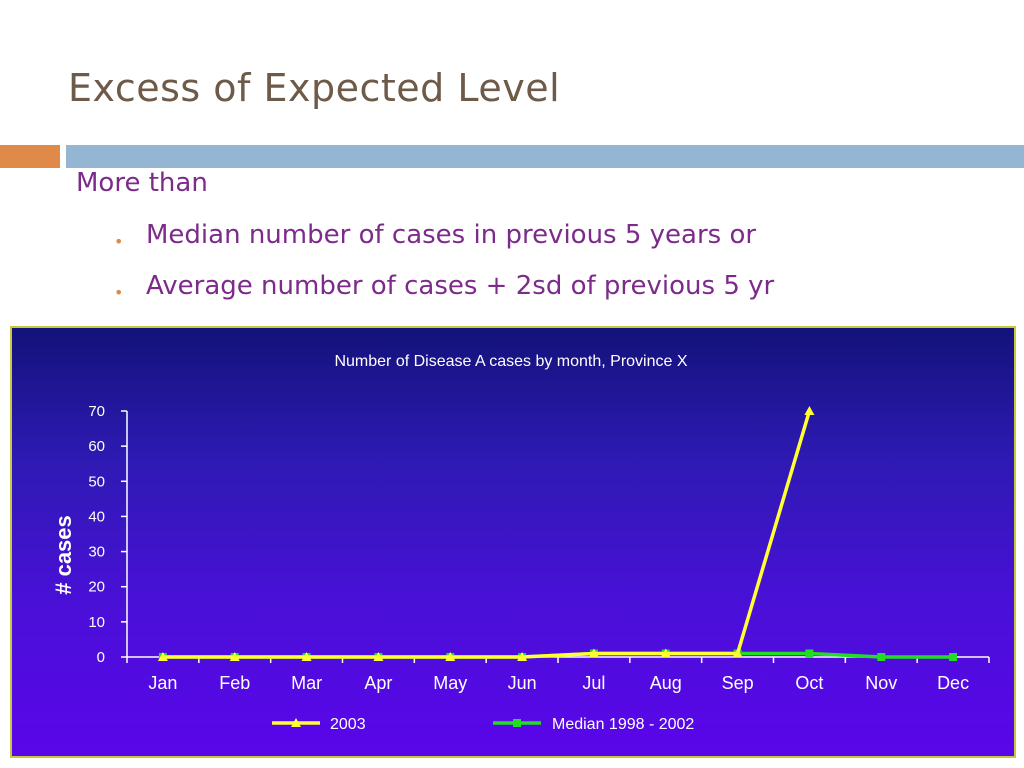 Image resolution: width=1024 pixels, height=768 pixels. I want to click on y-tick-label: 40, so click(96, 516).